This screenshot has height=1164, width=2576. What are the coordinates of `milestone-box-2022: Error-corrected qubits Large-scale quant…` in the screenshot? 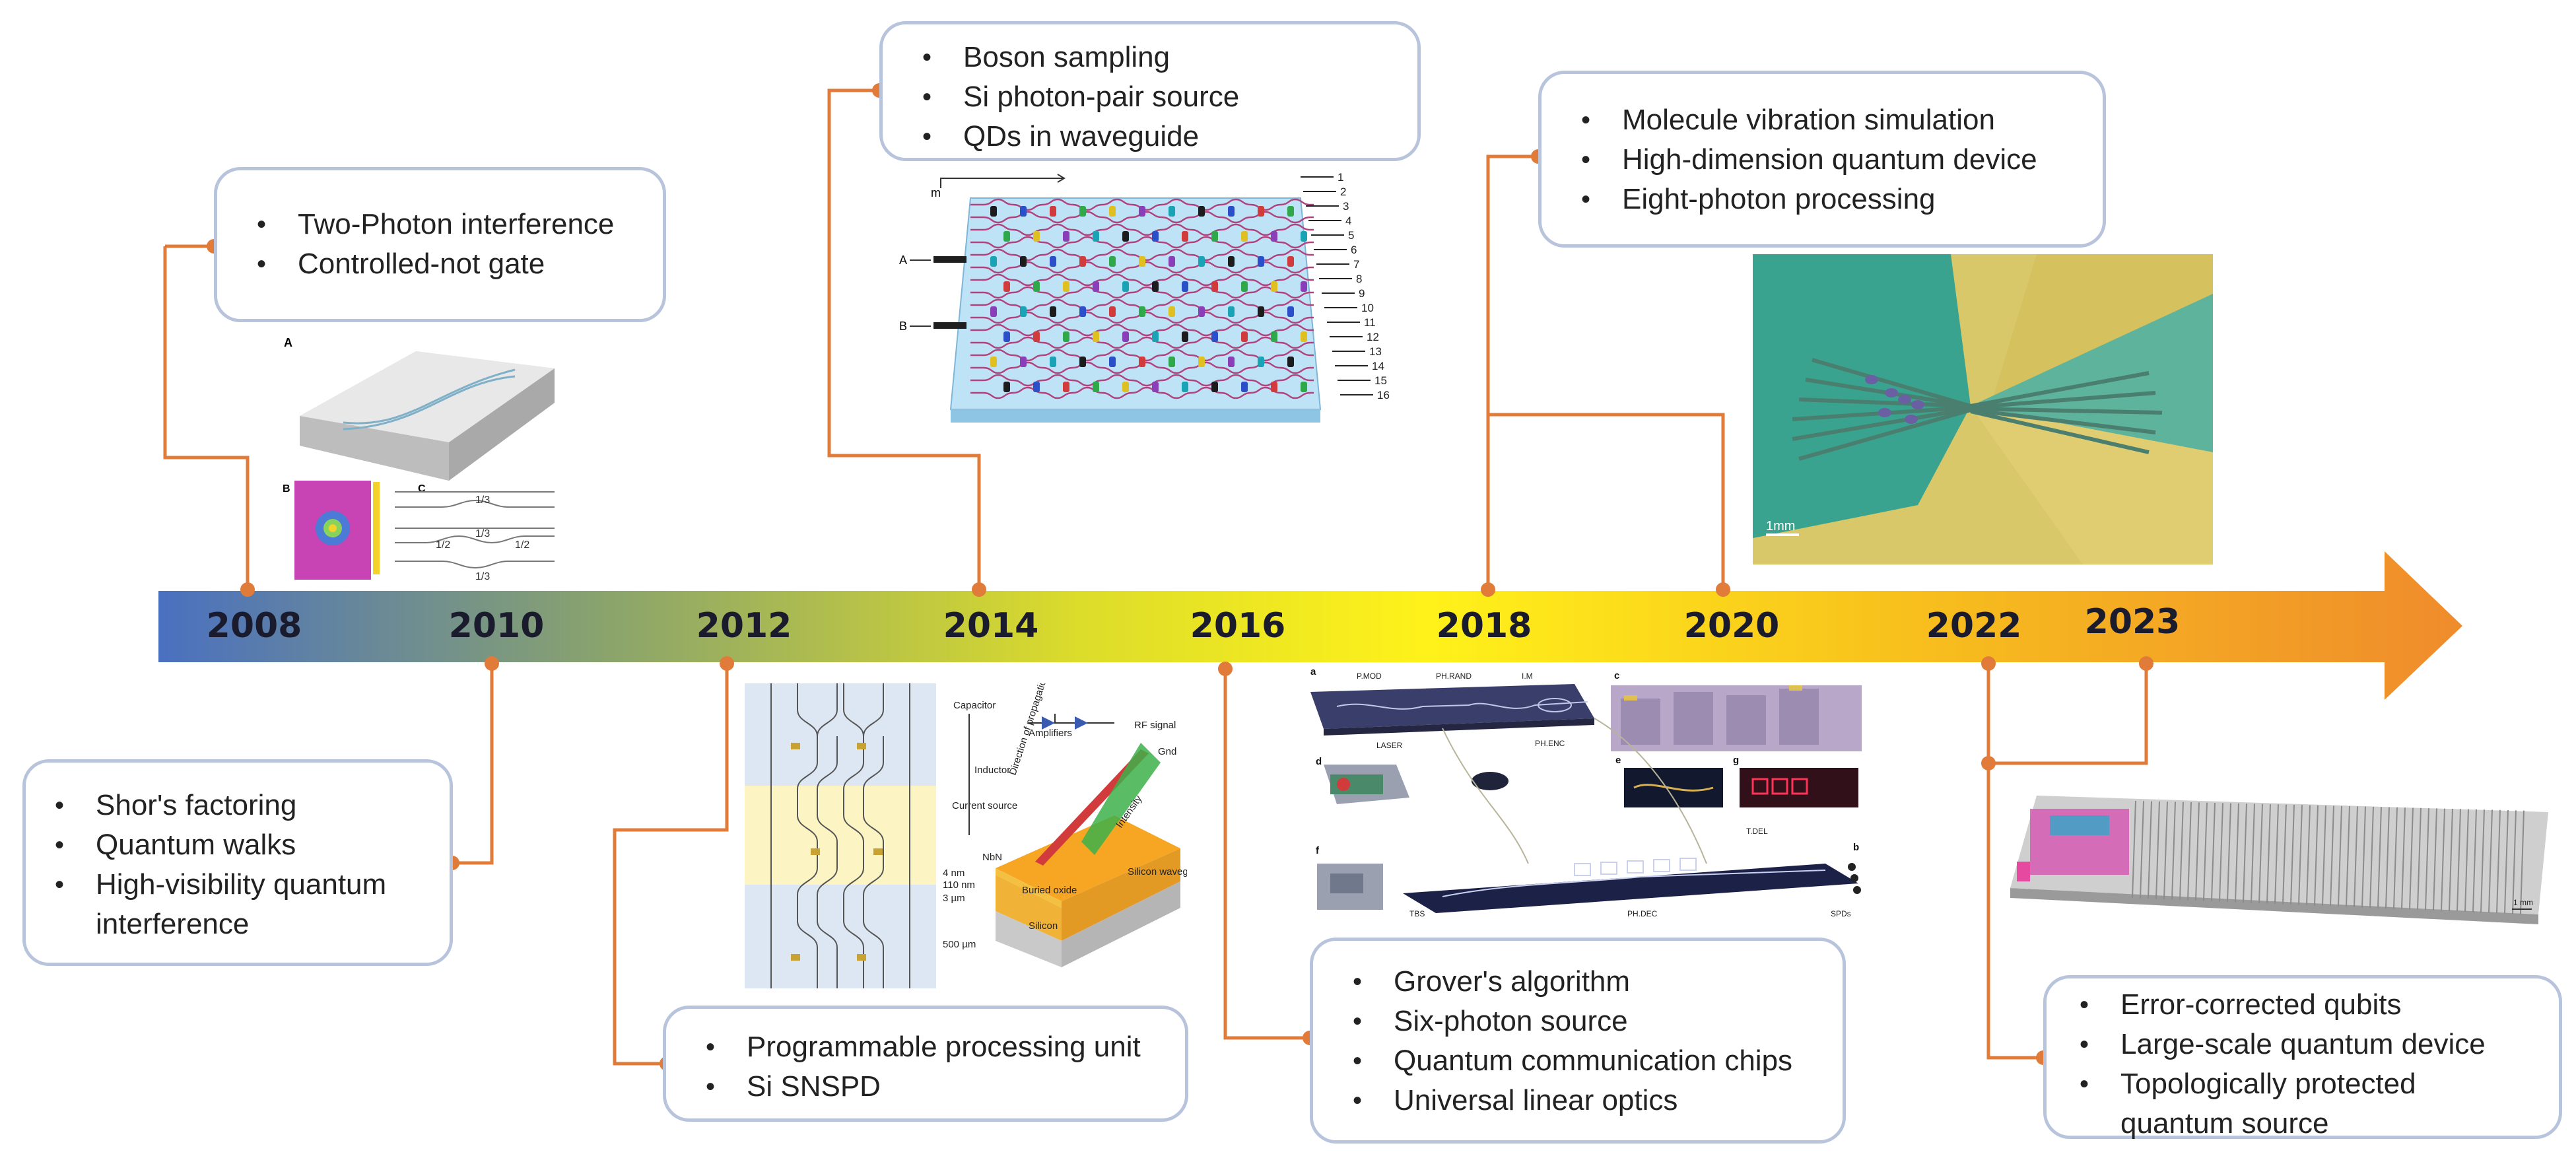 It's located at (2302, 1057).